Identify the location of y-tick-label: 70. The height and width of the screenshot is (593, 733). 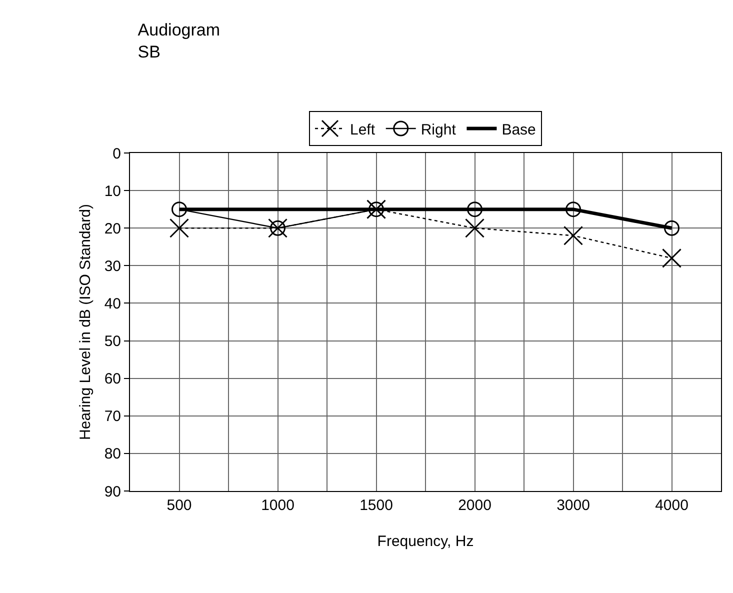
(112, 417).